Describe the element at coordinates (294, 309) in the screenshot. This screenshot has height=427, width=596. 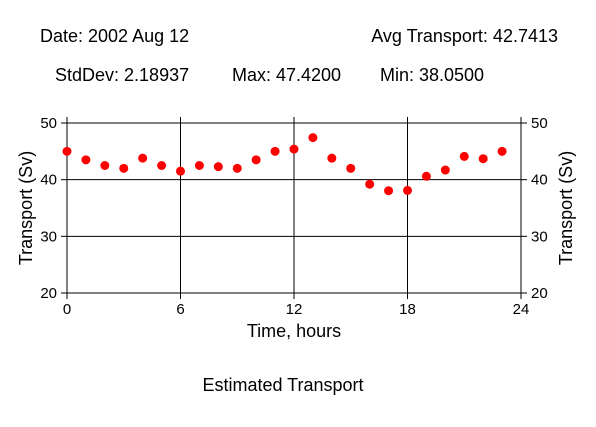
I see `x-tick-label: 12` at that location.